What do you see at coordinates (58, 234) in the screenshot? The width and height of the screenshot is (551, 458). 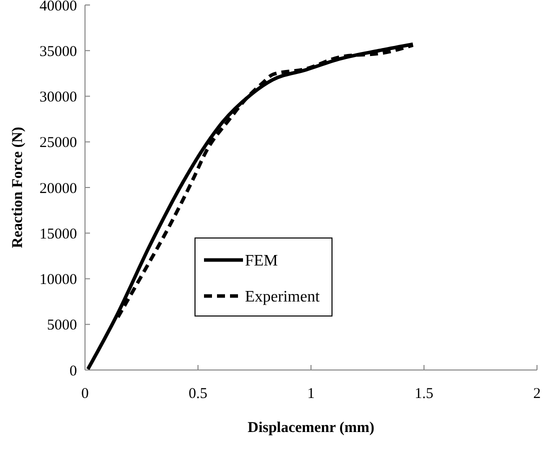 I see `y-tick-label: 15000` at bounding box center [58, 234].